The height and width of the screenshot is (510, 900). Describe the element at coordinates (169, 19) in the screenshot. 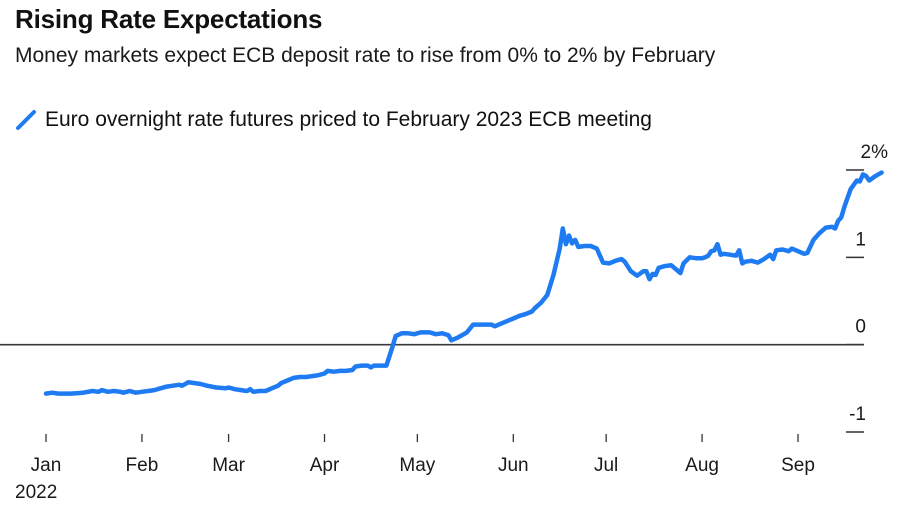

I see `chart-title: Rising Rate Expectations` at that location.